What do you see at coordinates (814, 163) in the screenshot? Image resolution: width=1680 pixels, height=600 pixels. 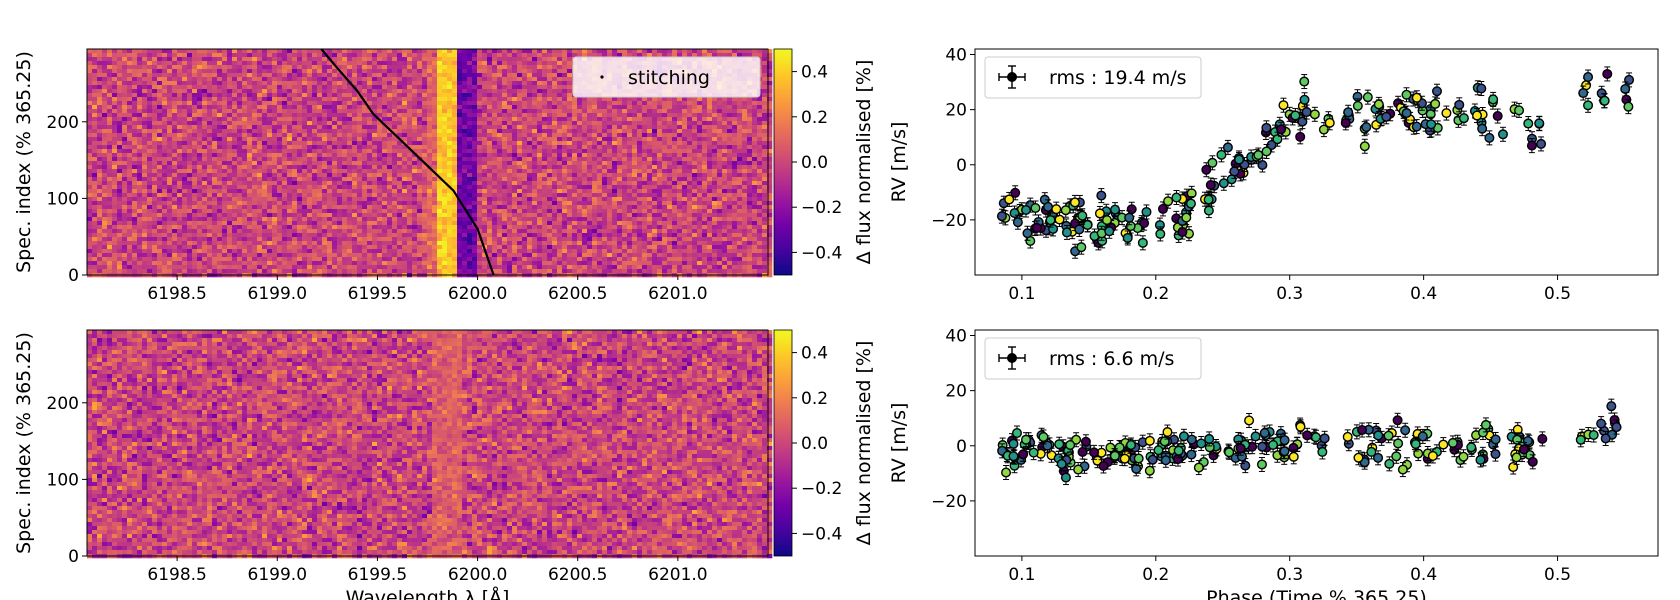 I see `colorbar-tick-label: 0.0` at bounding box center [814, 163].